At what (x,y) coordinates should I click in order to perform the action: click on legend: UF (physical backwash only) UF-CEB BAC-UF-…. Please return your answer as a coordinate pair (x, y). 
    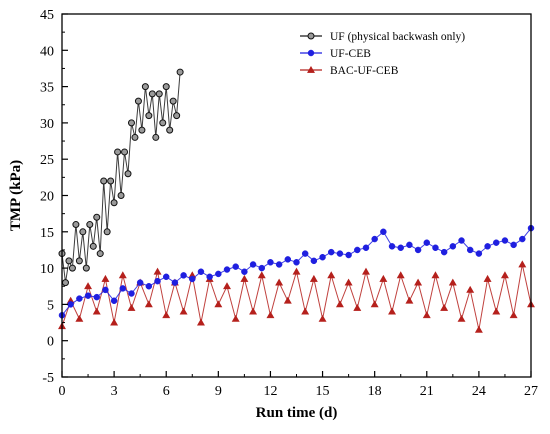
    Looking at the image, I should click on (382, 54).